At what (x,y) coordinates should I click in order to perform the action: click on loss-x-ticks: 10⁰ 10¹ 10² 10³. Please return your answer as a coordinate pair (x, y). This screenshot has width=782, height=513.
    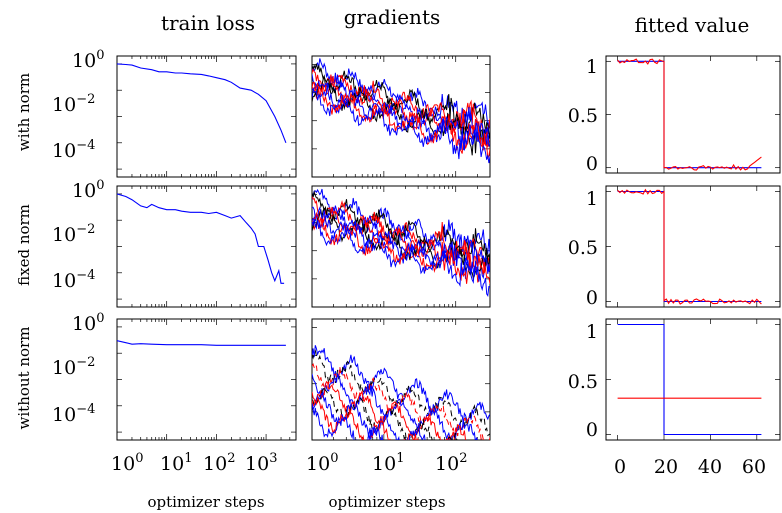
    Looking at the image, I should click on (194, 463).